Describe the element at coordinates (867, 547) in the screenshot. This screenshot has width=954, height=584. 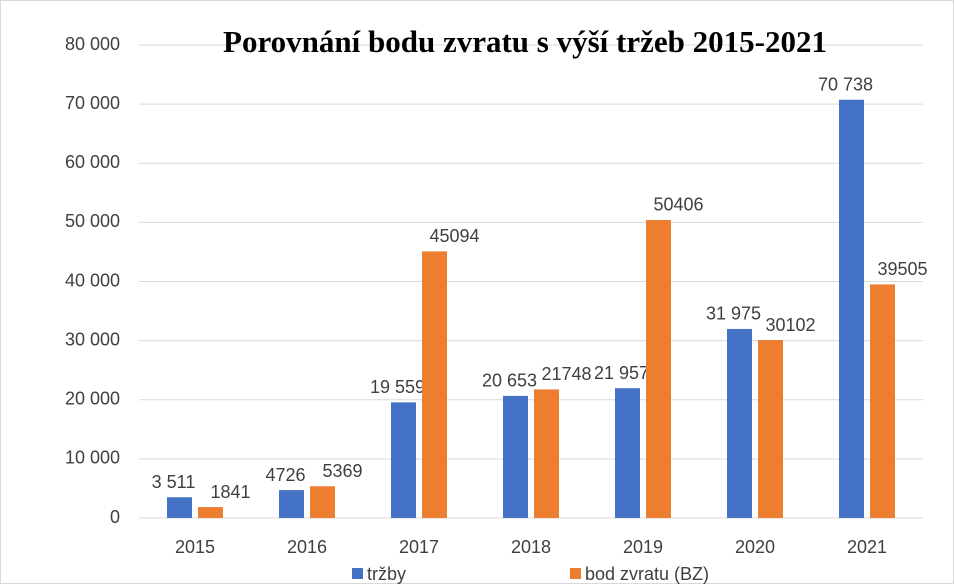
I see `x-tick-label: 2021` at that location.